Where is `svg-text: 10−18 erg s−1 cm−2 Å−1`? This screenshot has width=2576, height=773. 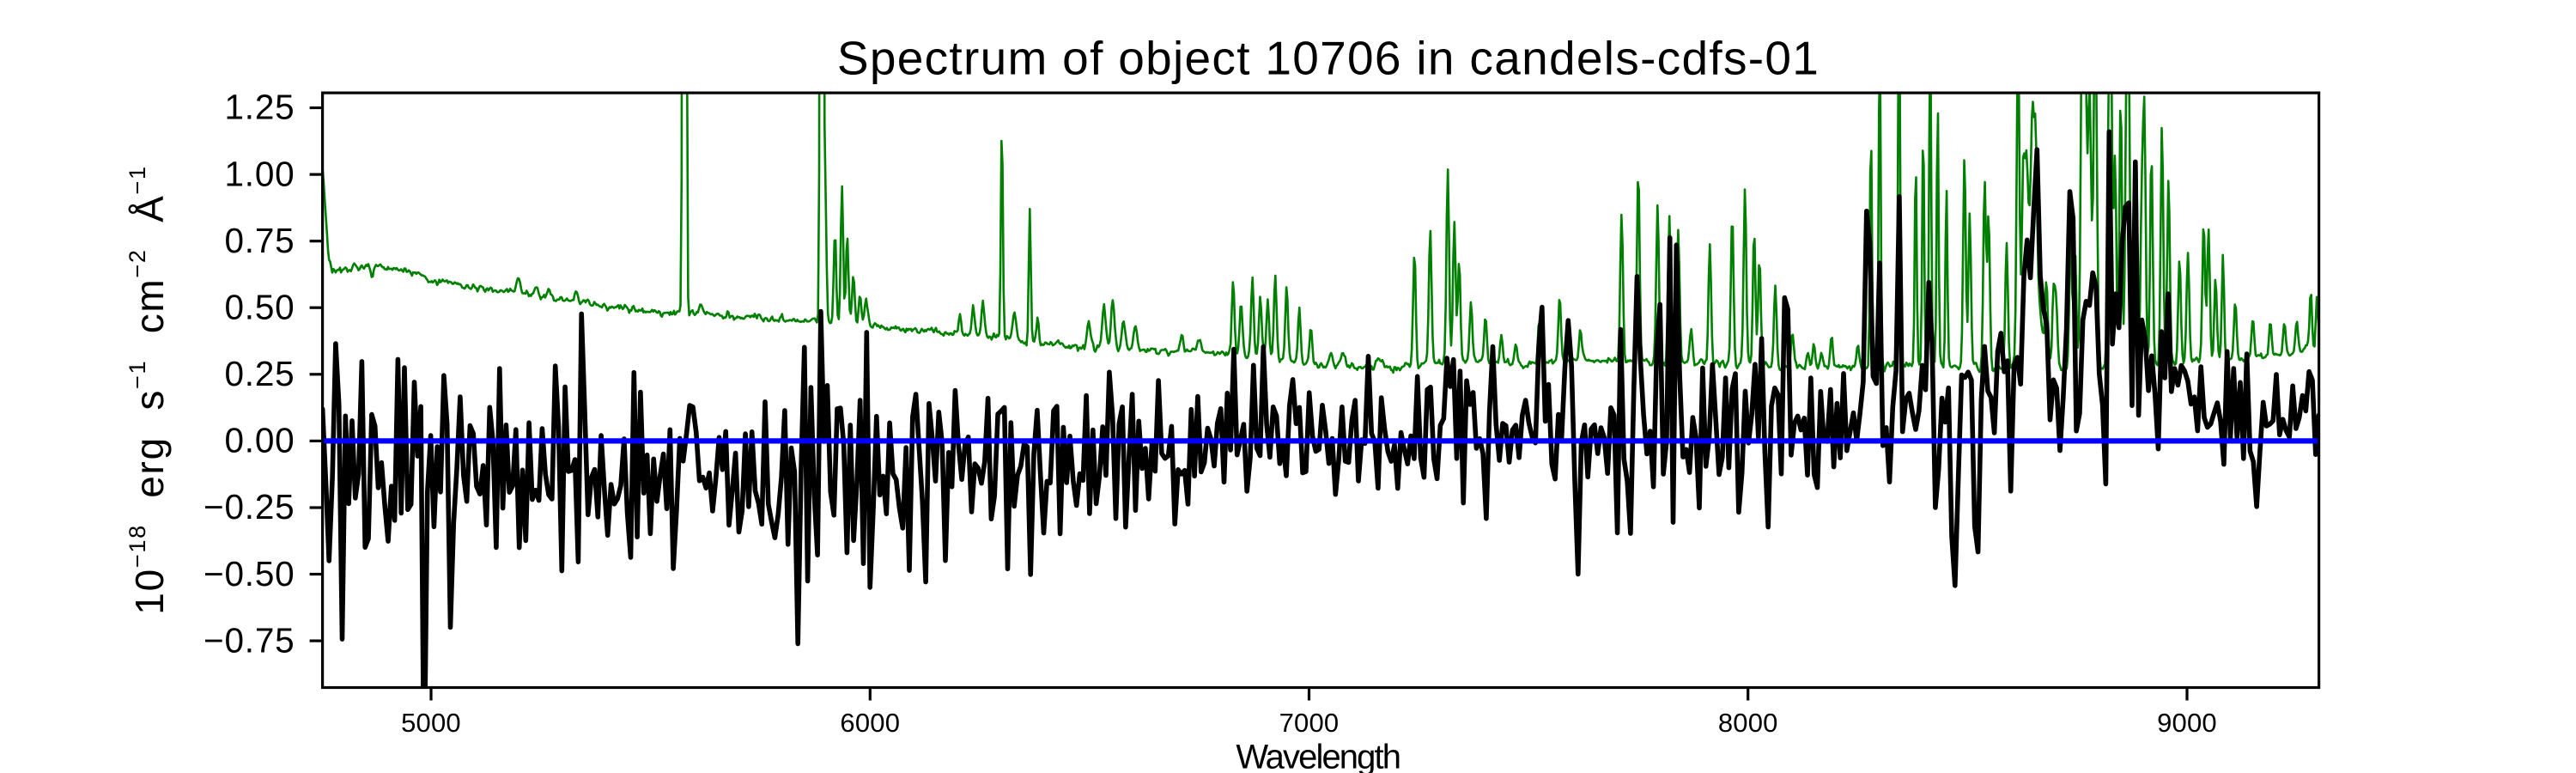 svg-text: 10−18 erg s−1 cm−2 Å−1 is located at coordinates (148, 389).